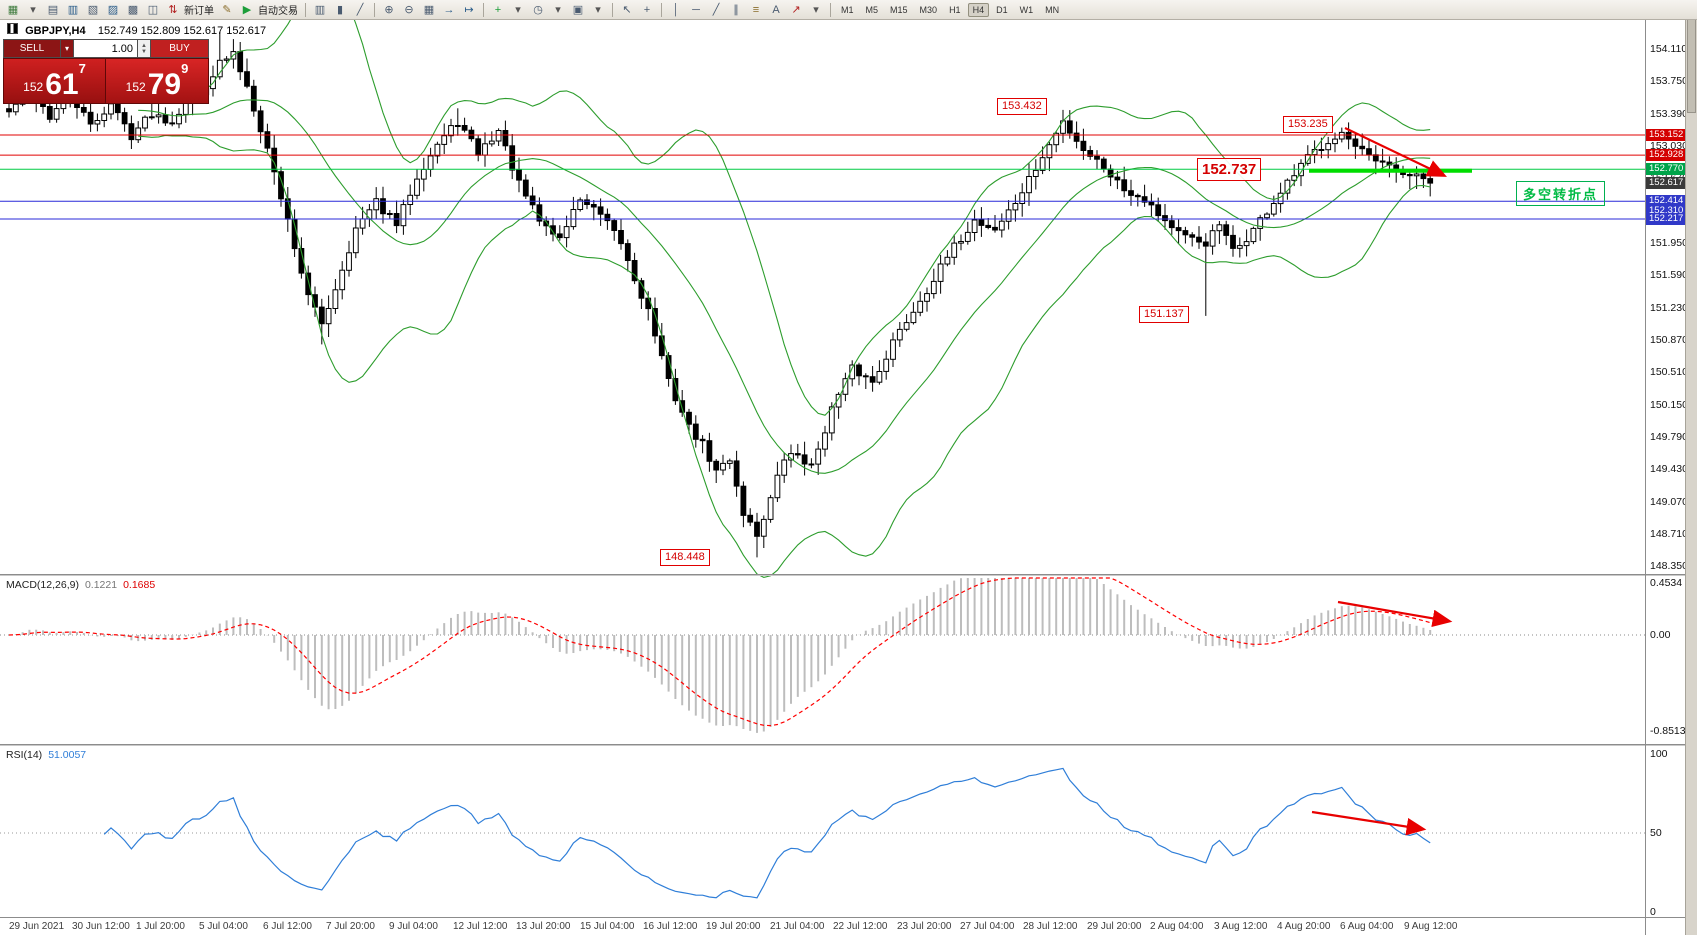  Describe the element at coordinates (42, 585) in the screenshot. I see `macd-name: MACD(12,26,9)` at that location.